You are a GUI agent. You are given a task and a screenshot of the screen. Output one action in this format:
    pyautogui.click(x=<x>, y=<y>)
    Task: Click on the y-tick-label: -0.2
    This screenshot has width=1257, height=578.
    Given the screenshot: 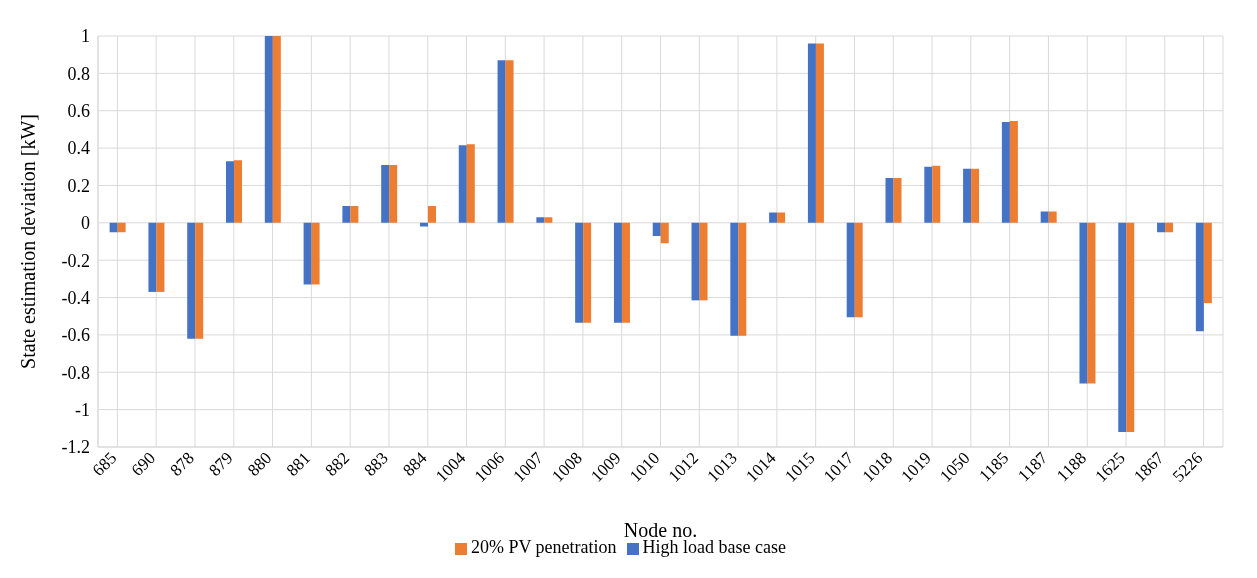 What is the action you would take?
    pyautogui.click(x=75, y=260)
    